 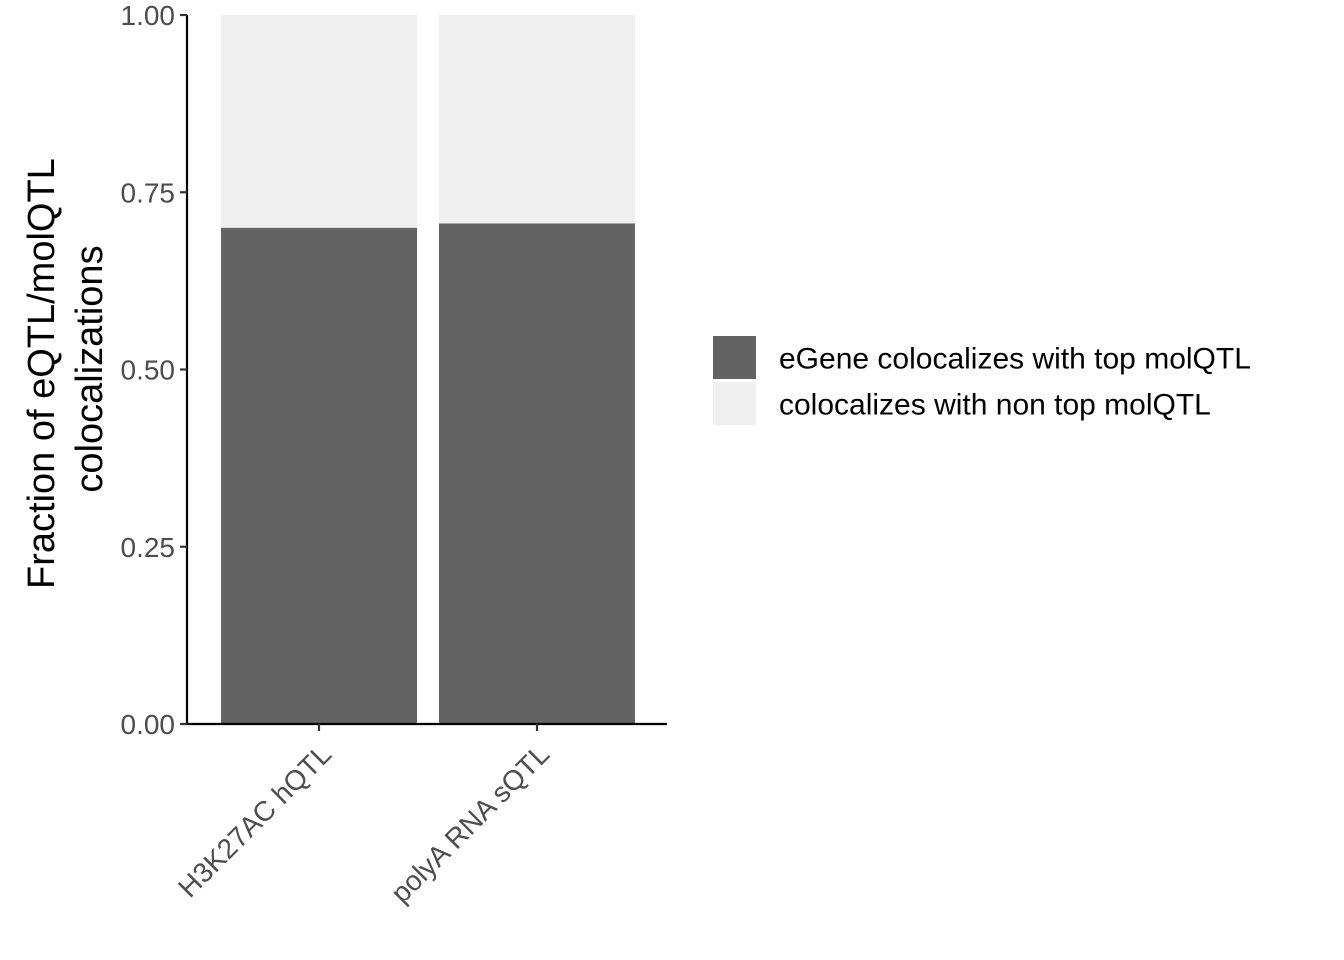 I want to click on y-tick-label: 0.50, so click(x=148, y=370).